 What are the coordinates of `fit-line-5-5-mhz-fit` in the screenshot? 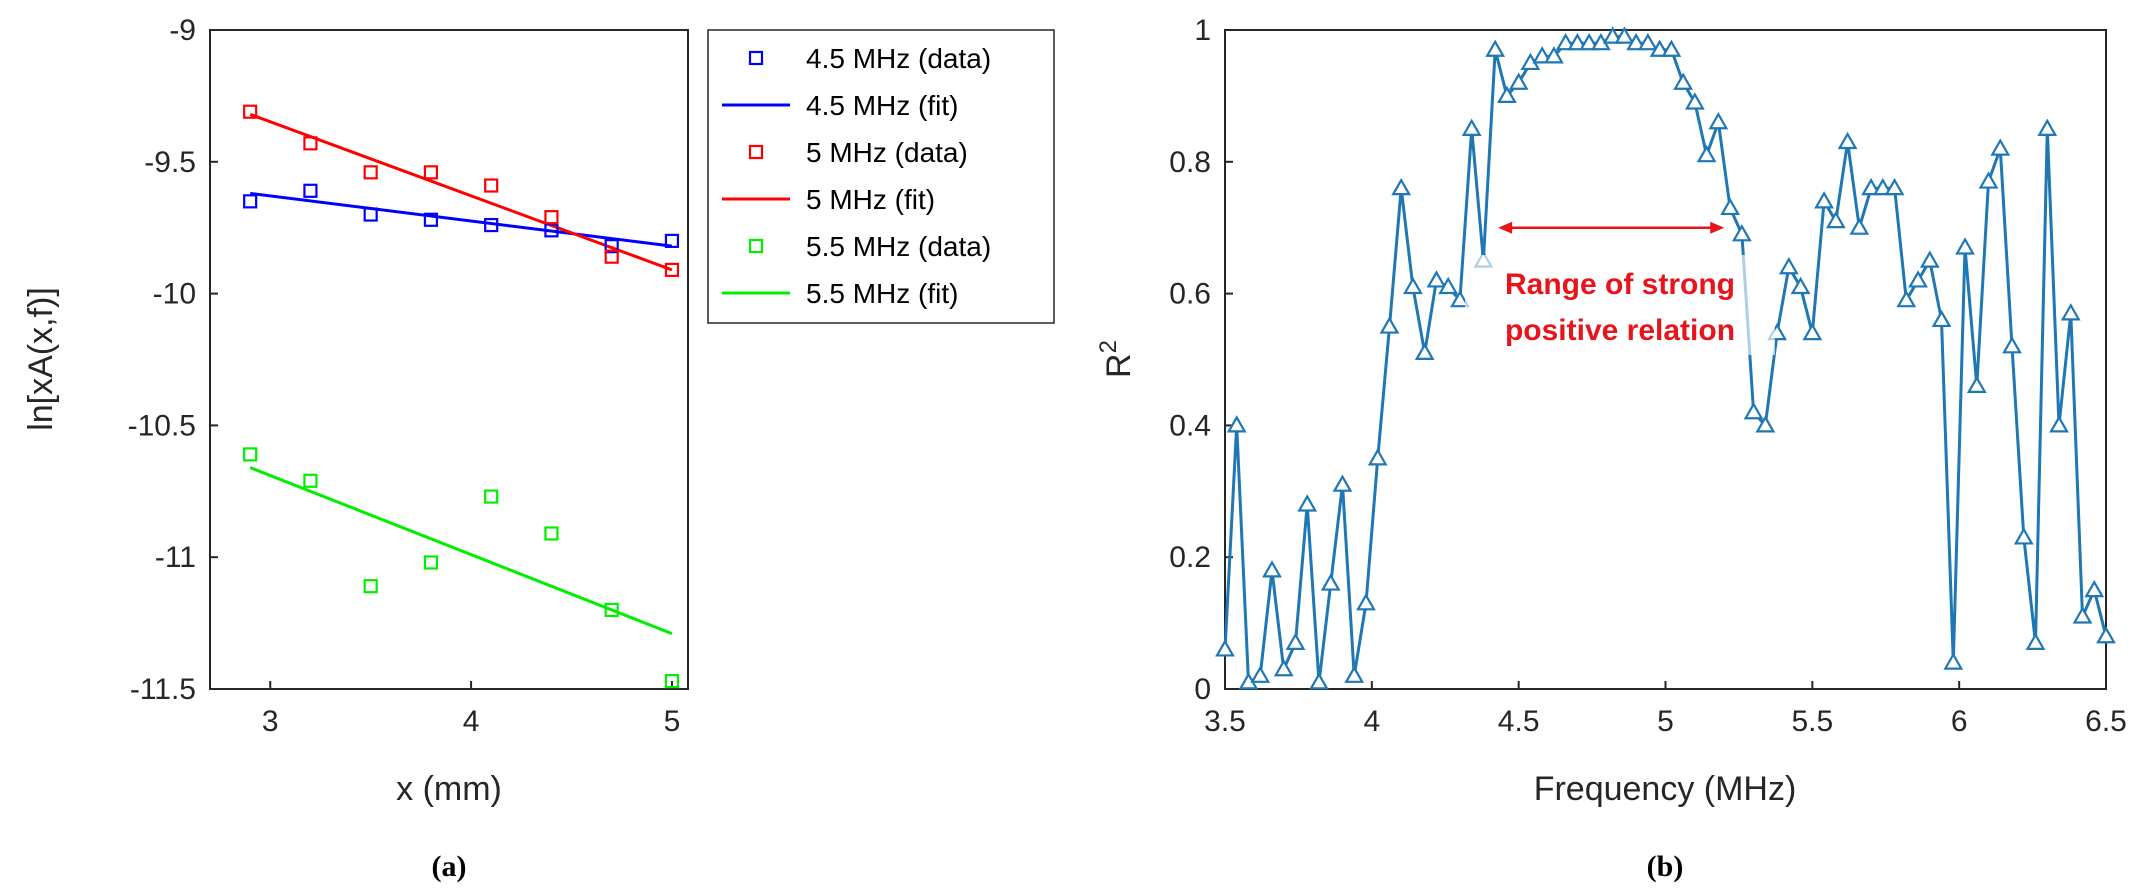 It's located at (461, 551).